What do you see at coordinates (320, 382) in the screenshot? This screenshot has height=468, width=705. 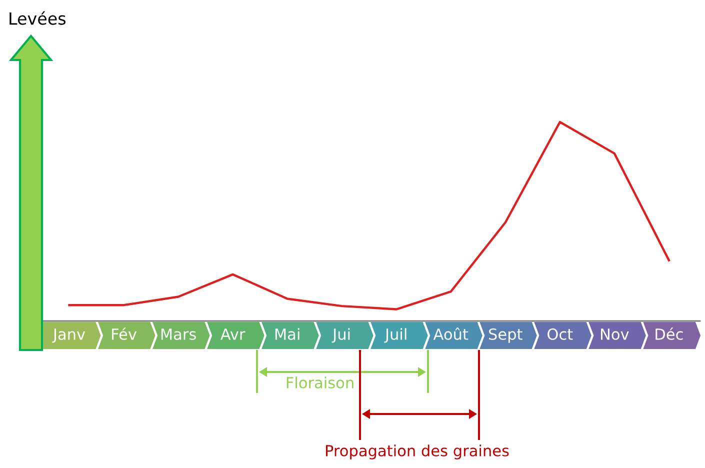 I see `text: Floraison` at bounding box center [320, 382].